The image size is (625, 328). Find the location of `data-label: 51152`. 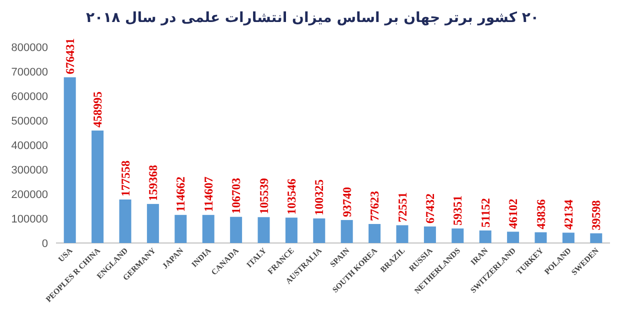

data-label: 51152 is located at coordinates (485, 213).